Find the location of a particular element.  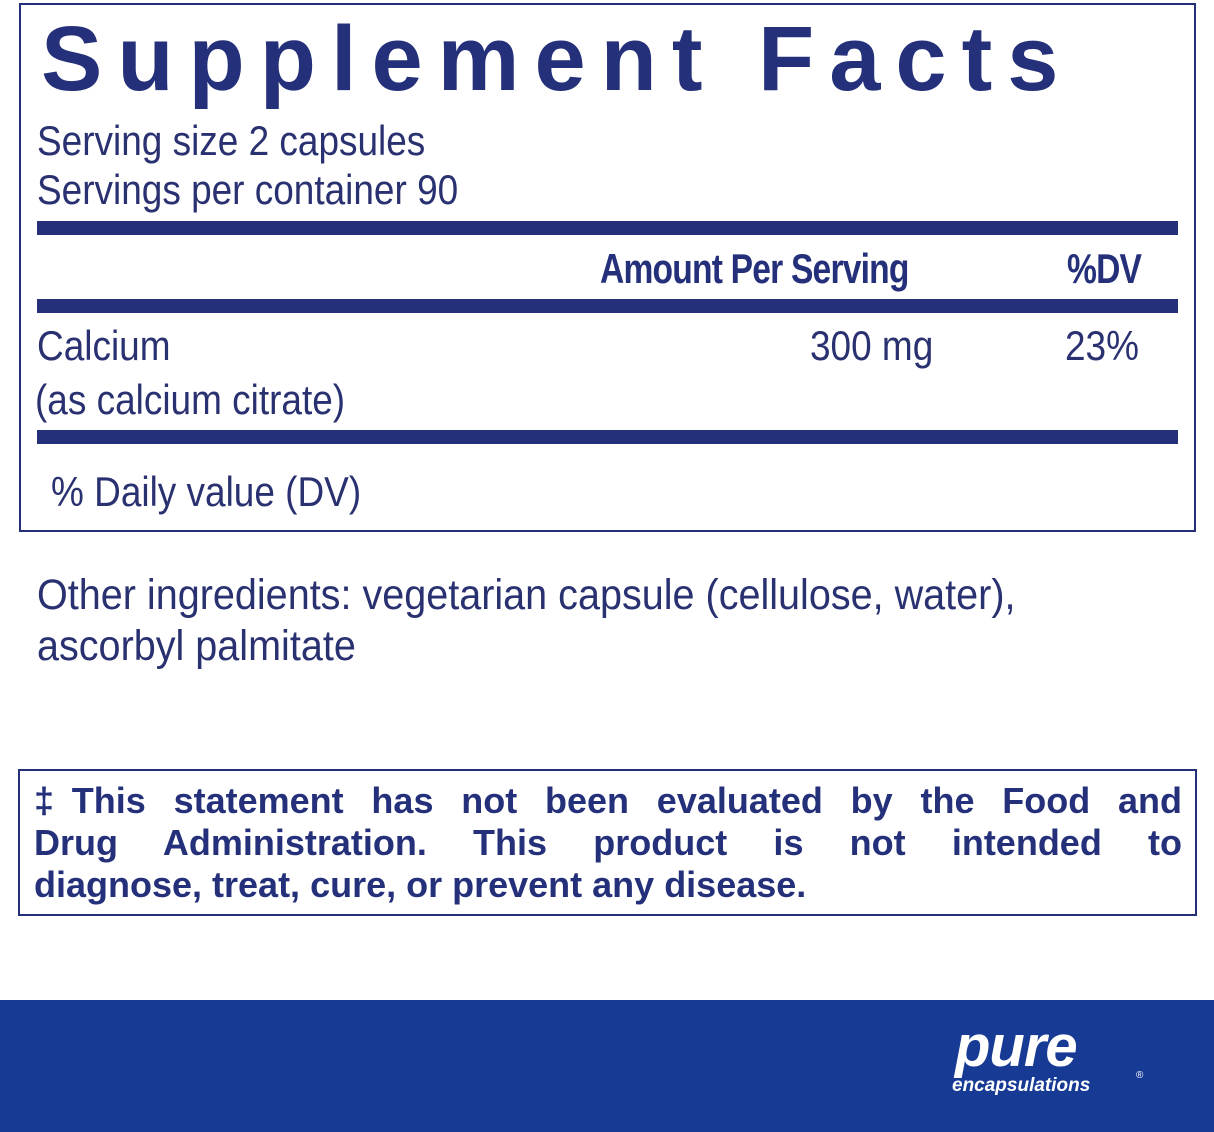

servings-per-container: Servings per container 90 is located at coordinates (248, 189).